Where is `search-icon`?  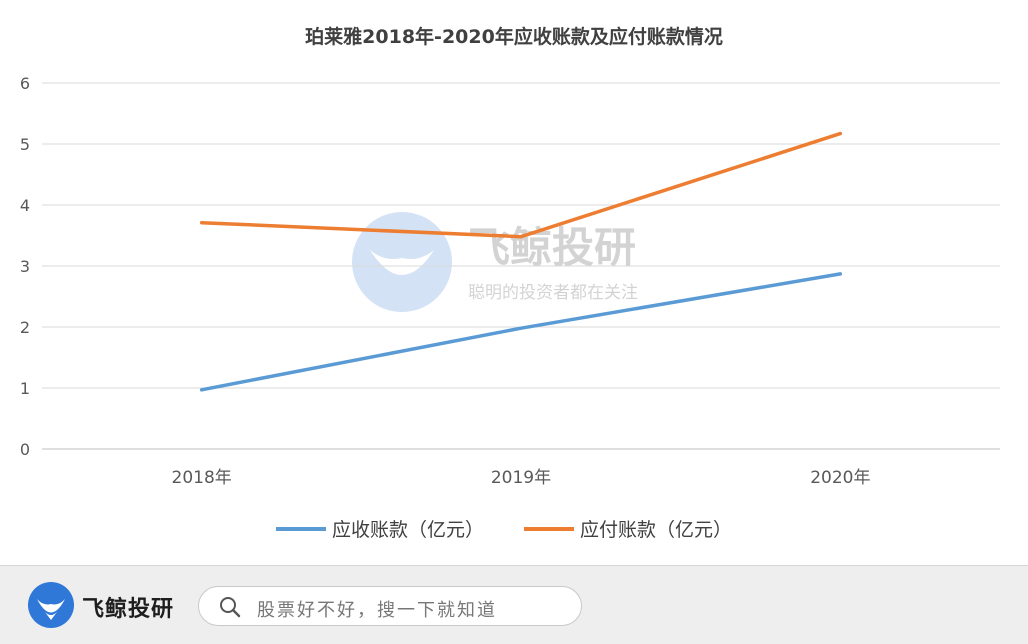 search-icon is located at coordinates (230, 607).